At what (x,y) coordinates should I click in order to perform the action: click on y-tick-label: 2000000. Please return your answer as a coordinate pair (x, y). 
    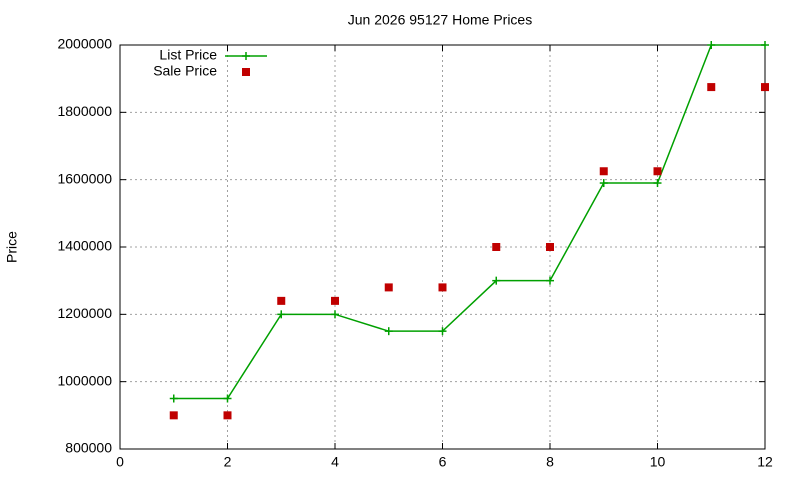
    Looking at the image, I should click on (84, 44).